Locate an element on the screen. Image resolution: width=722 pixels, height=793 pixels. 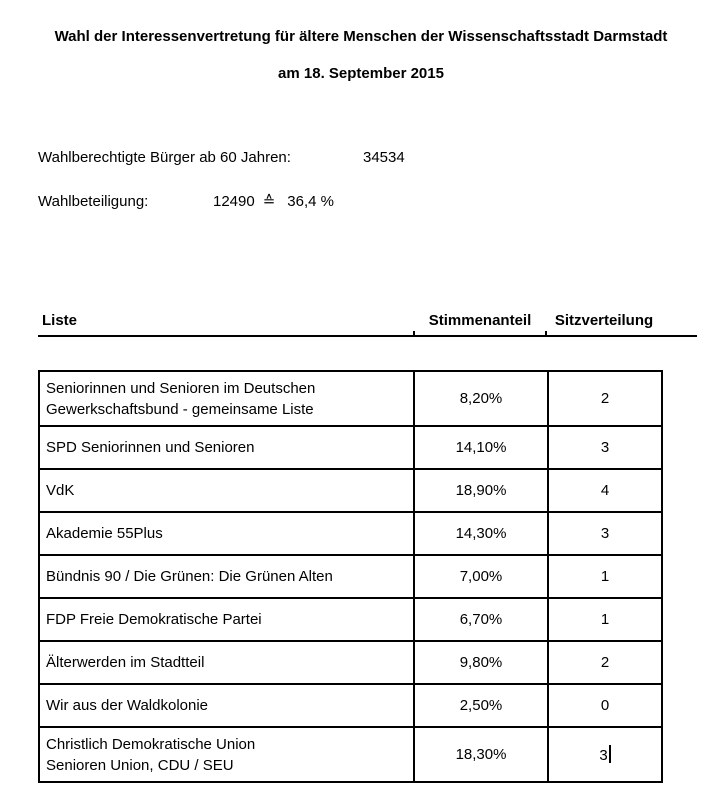
table-row: VdK 18,90% 4 is located at coordinates (350, 490).